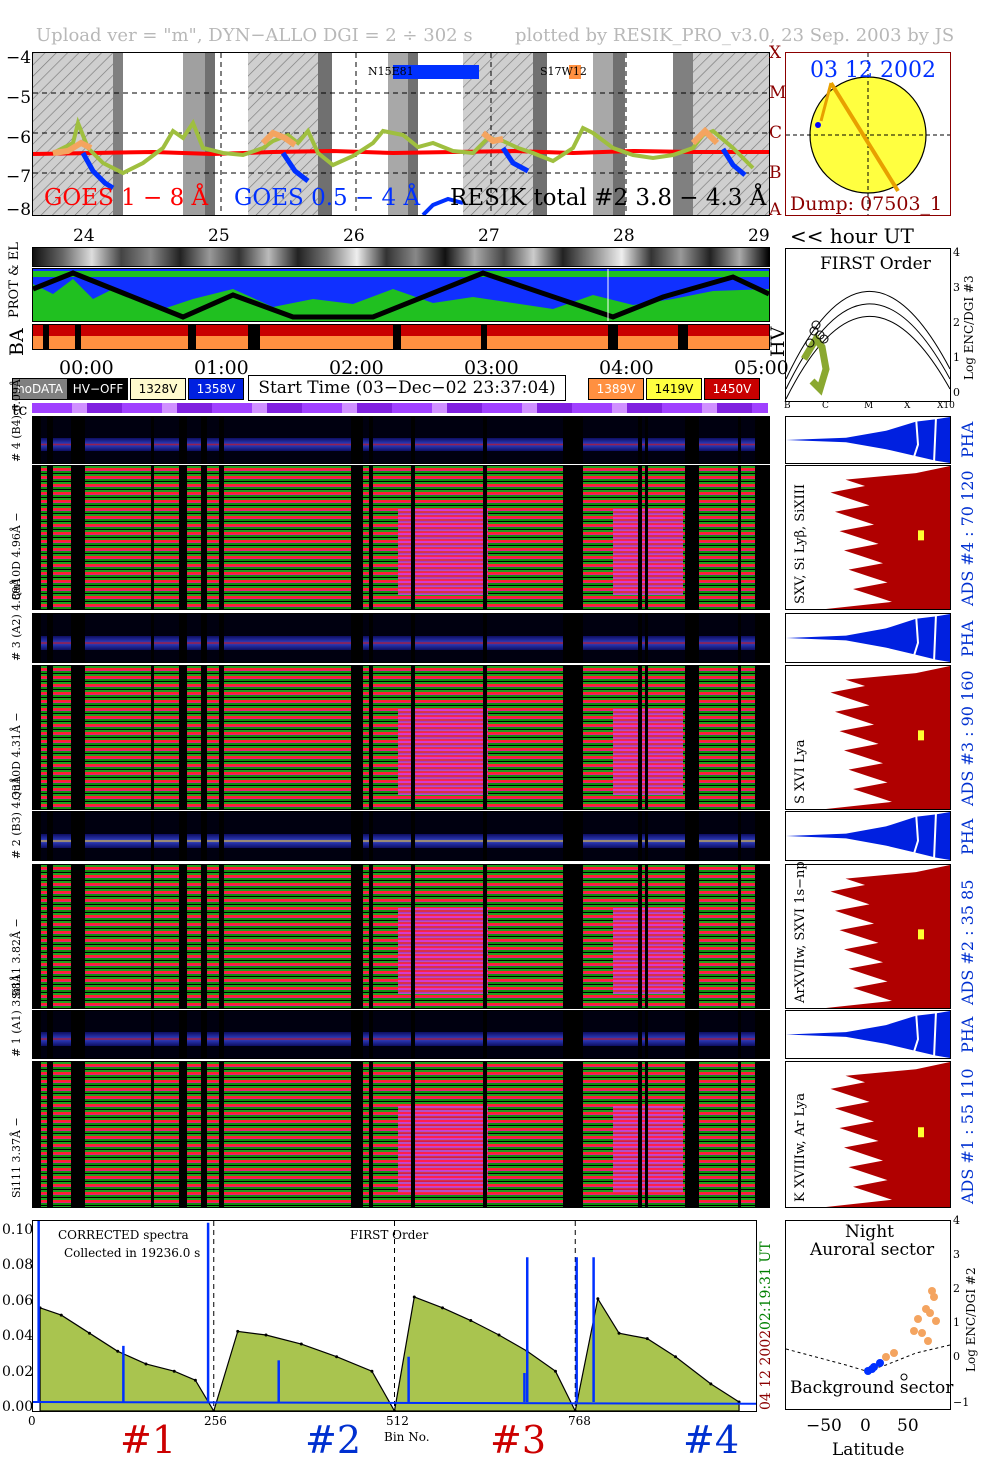 The width and height of the screenshot is (1004, 1477). Describe the element at coordinates (778, 93) in the screenshot. I see `class-m: M` at that location.